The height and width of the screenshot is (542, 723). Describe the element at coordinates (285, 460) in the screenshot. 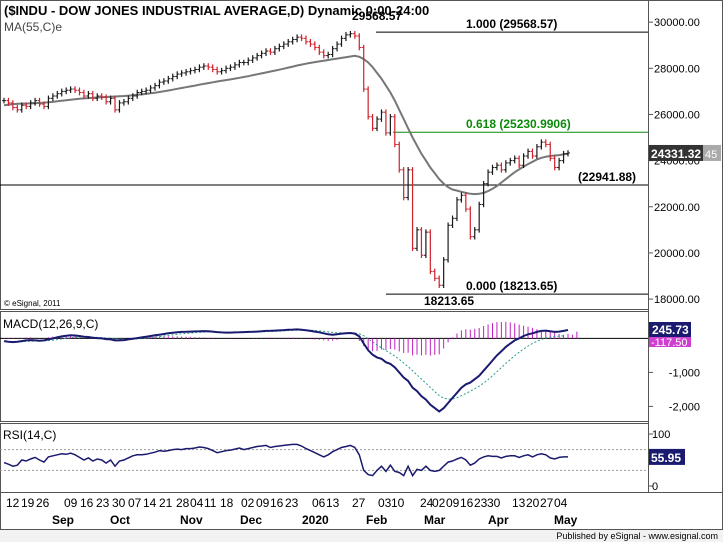

I see `rsi-line` at that location.